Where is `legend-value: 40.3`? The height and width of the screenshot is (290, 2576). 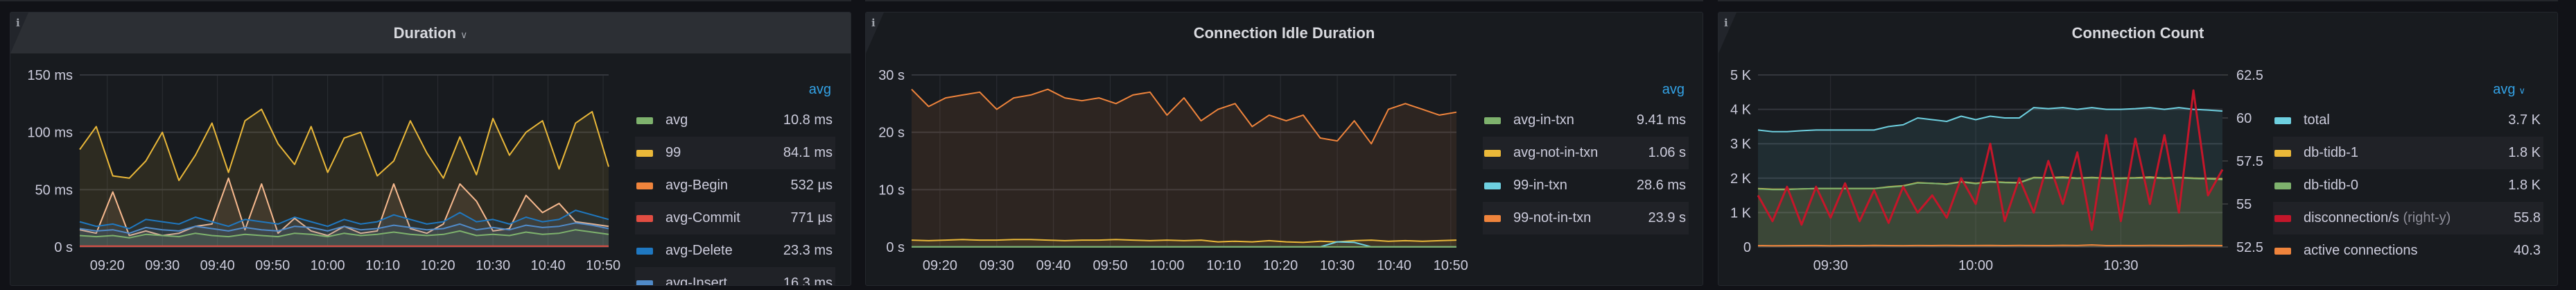
legend-value: 40.3 is located at coordinates (2527, 250).